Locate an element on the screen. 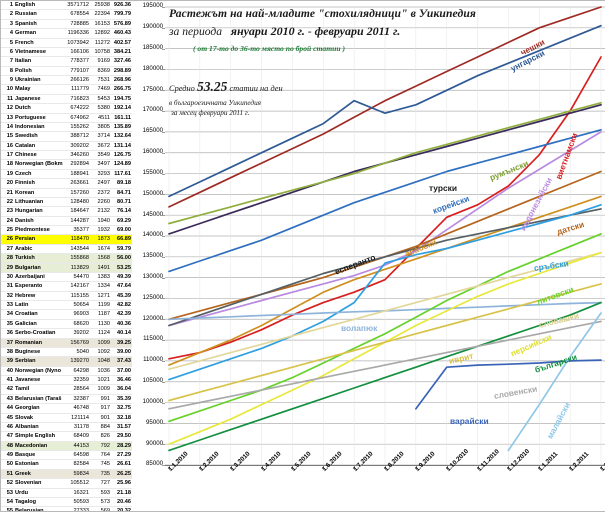 Image resolution: width=605 pixels, height=512 pixels. table-row: 32 Hebrew 115155 1271 45.39 is located at coordinates (66, 296).